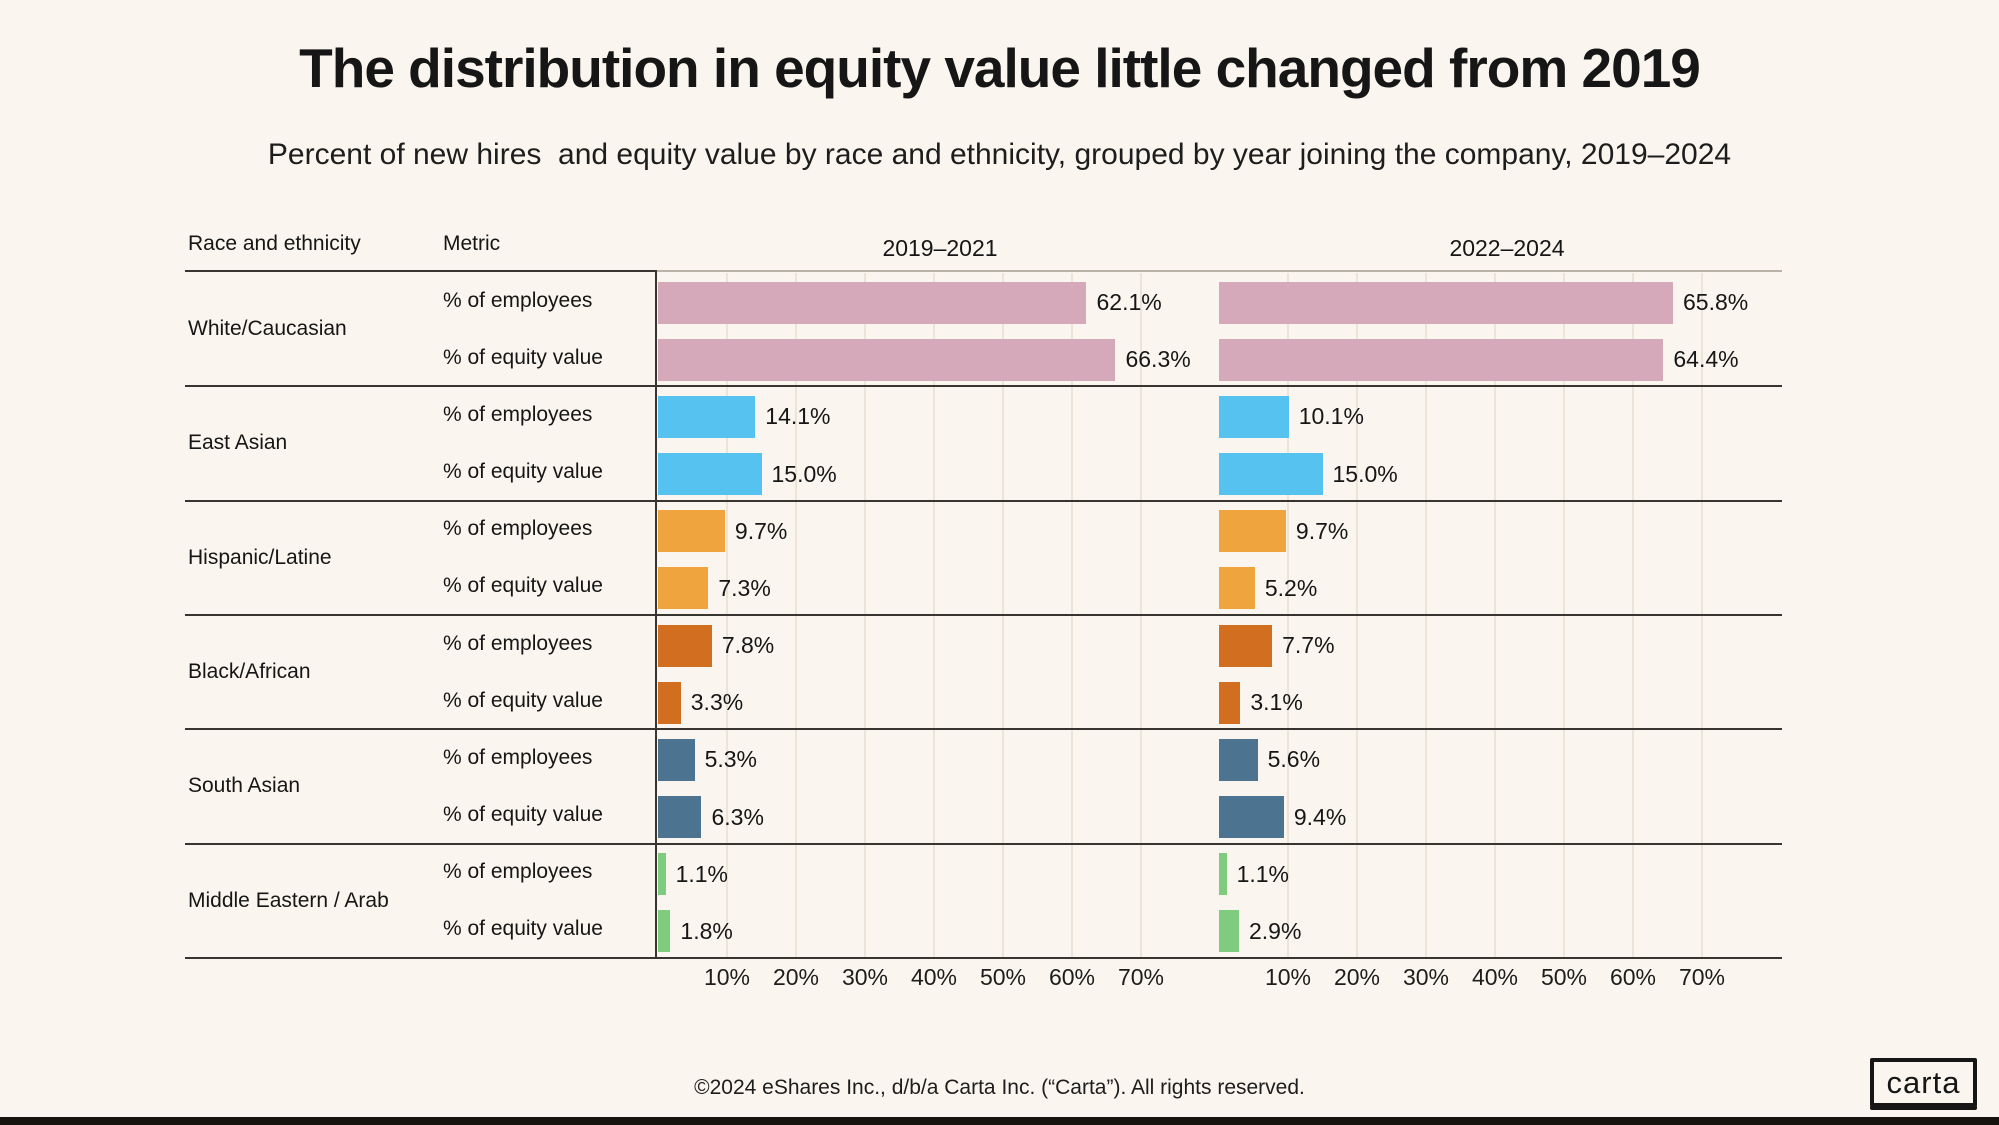 This screenshot has width=1999, height=1125. I want to click on bar-value-label: 7.8%, so click(748, 645).